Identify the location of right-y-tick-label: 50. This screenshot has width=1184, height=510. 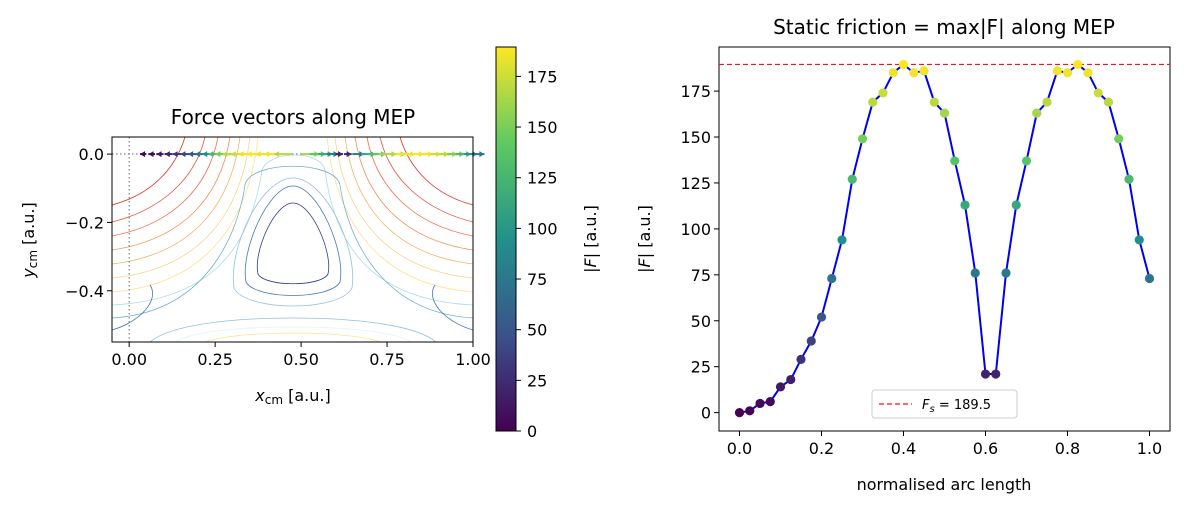
(701, 321).